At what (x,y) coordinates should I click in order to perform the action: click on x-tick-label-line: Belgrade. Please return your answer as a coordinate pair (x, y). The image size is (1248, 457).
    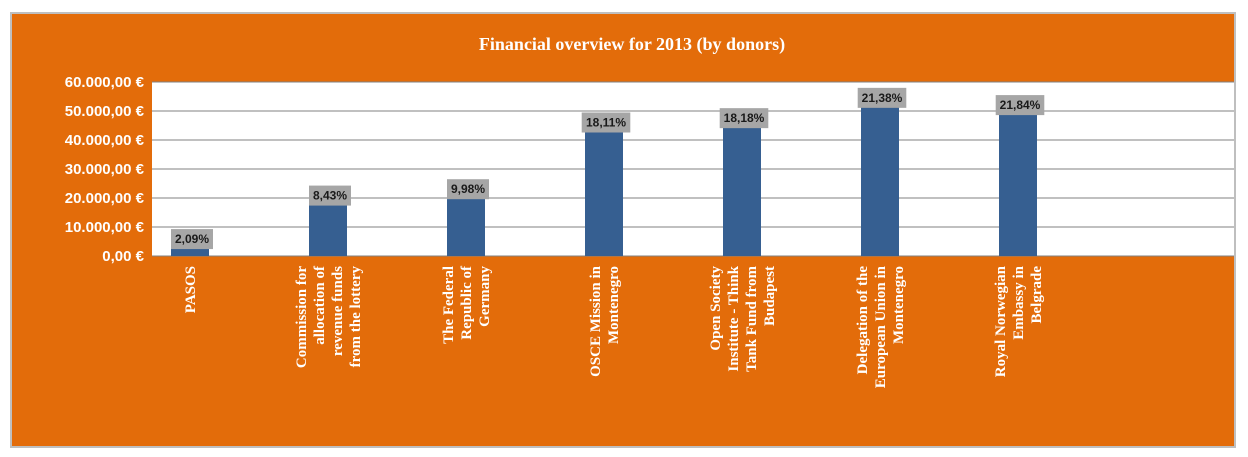
    Looking at the image, I should click on (1037, 295).